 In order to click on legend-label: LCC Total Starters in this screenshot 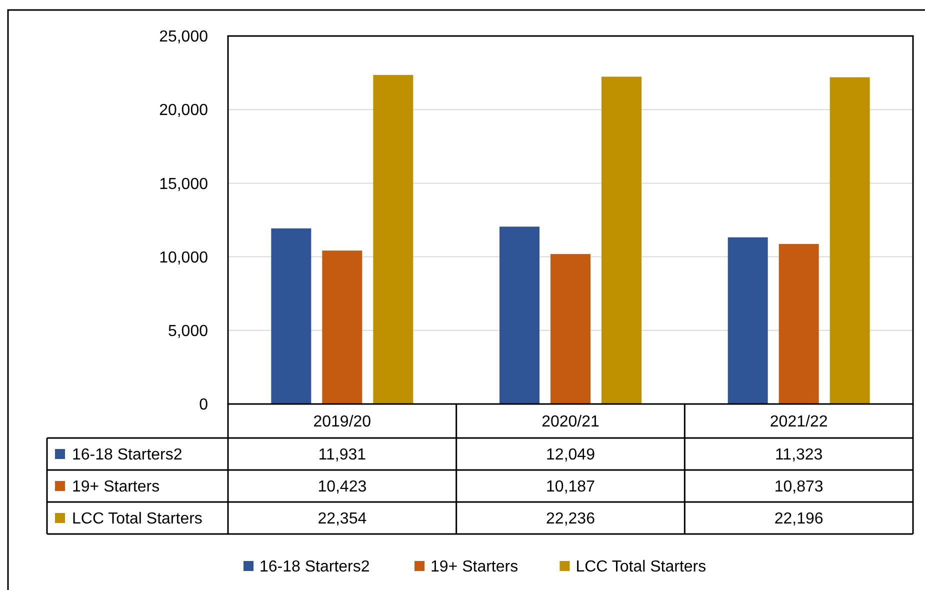, I will do `click(641, 567)`.